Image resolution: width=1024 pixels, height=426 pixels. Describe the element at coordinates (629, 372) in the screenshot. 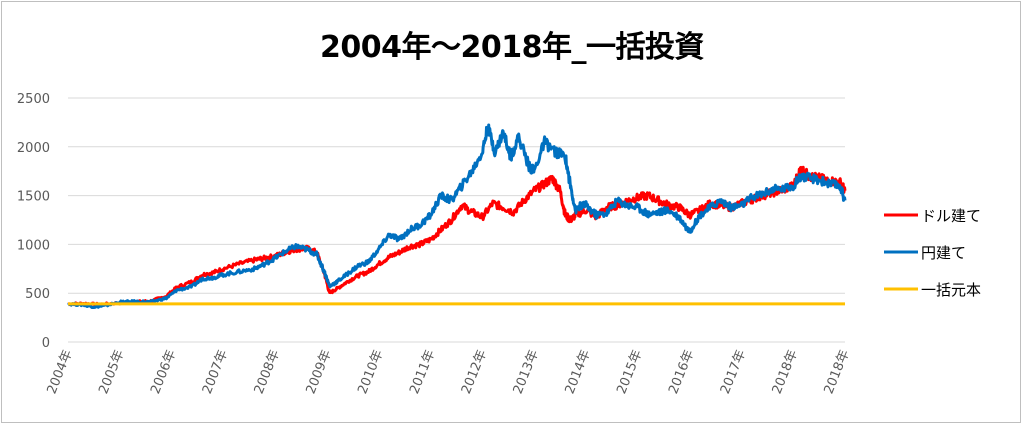

I see `x-tick-label: 2015年` at that location.